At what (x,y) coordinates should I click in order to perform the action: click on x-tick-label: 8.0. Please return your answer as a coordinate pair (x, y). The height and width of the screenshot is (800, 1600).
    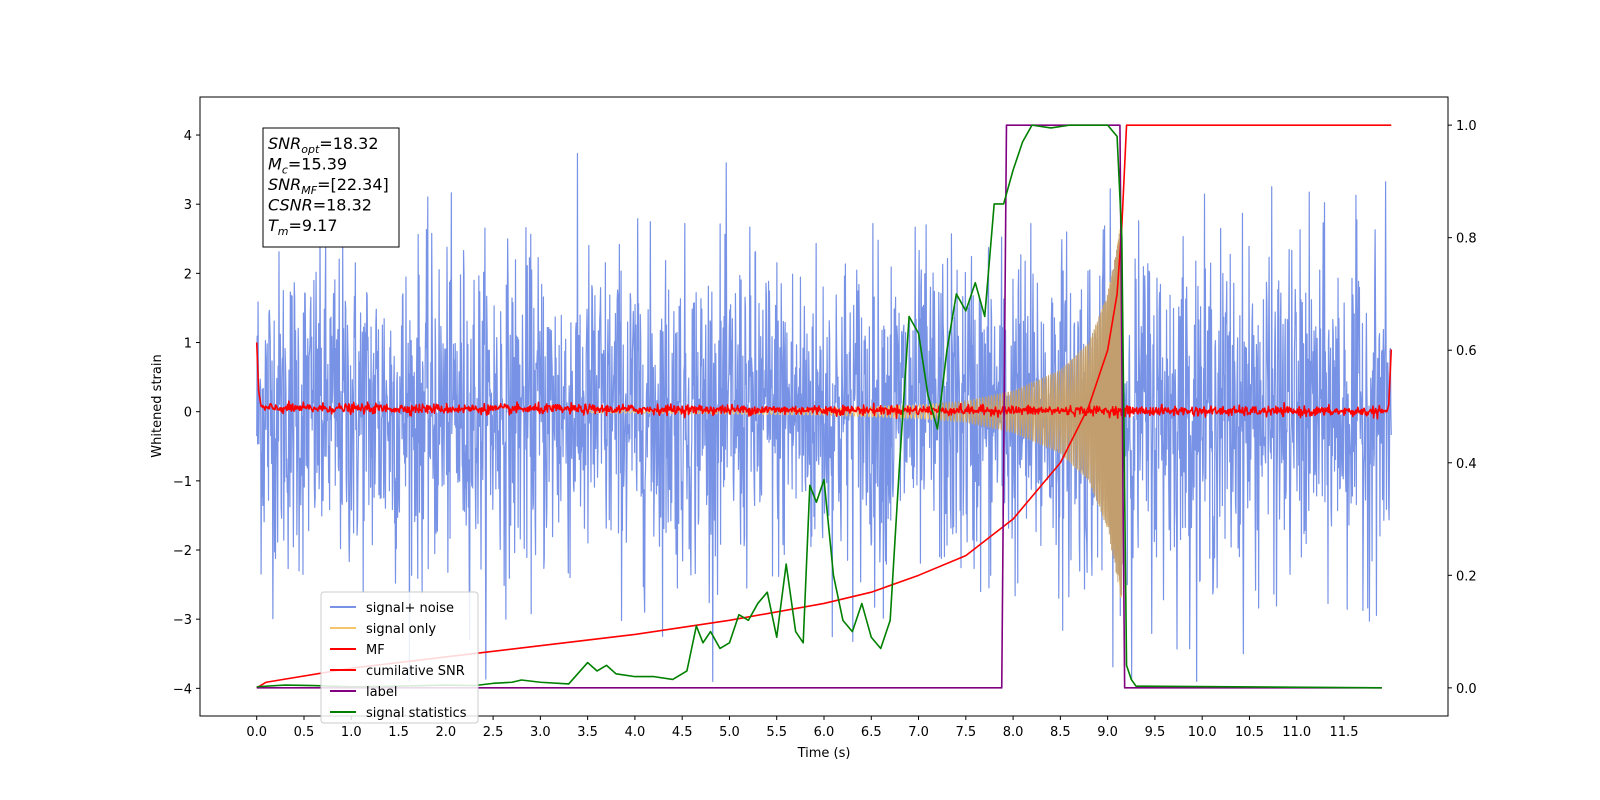
    Looking at the image, I should click on (1013, 732).